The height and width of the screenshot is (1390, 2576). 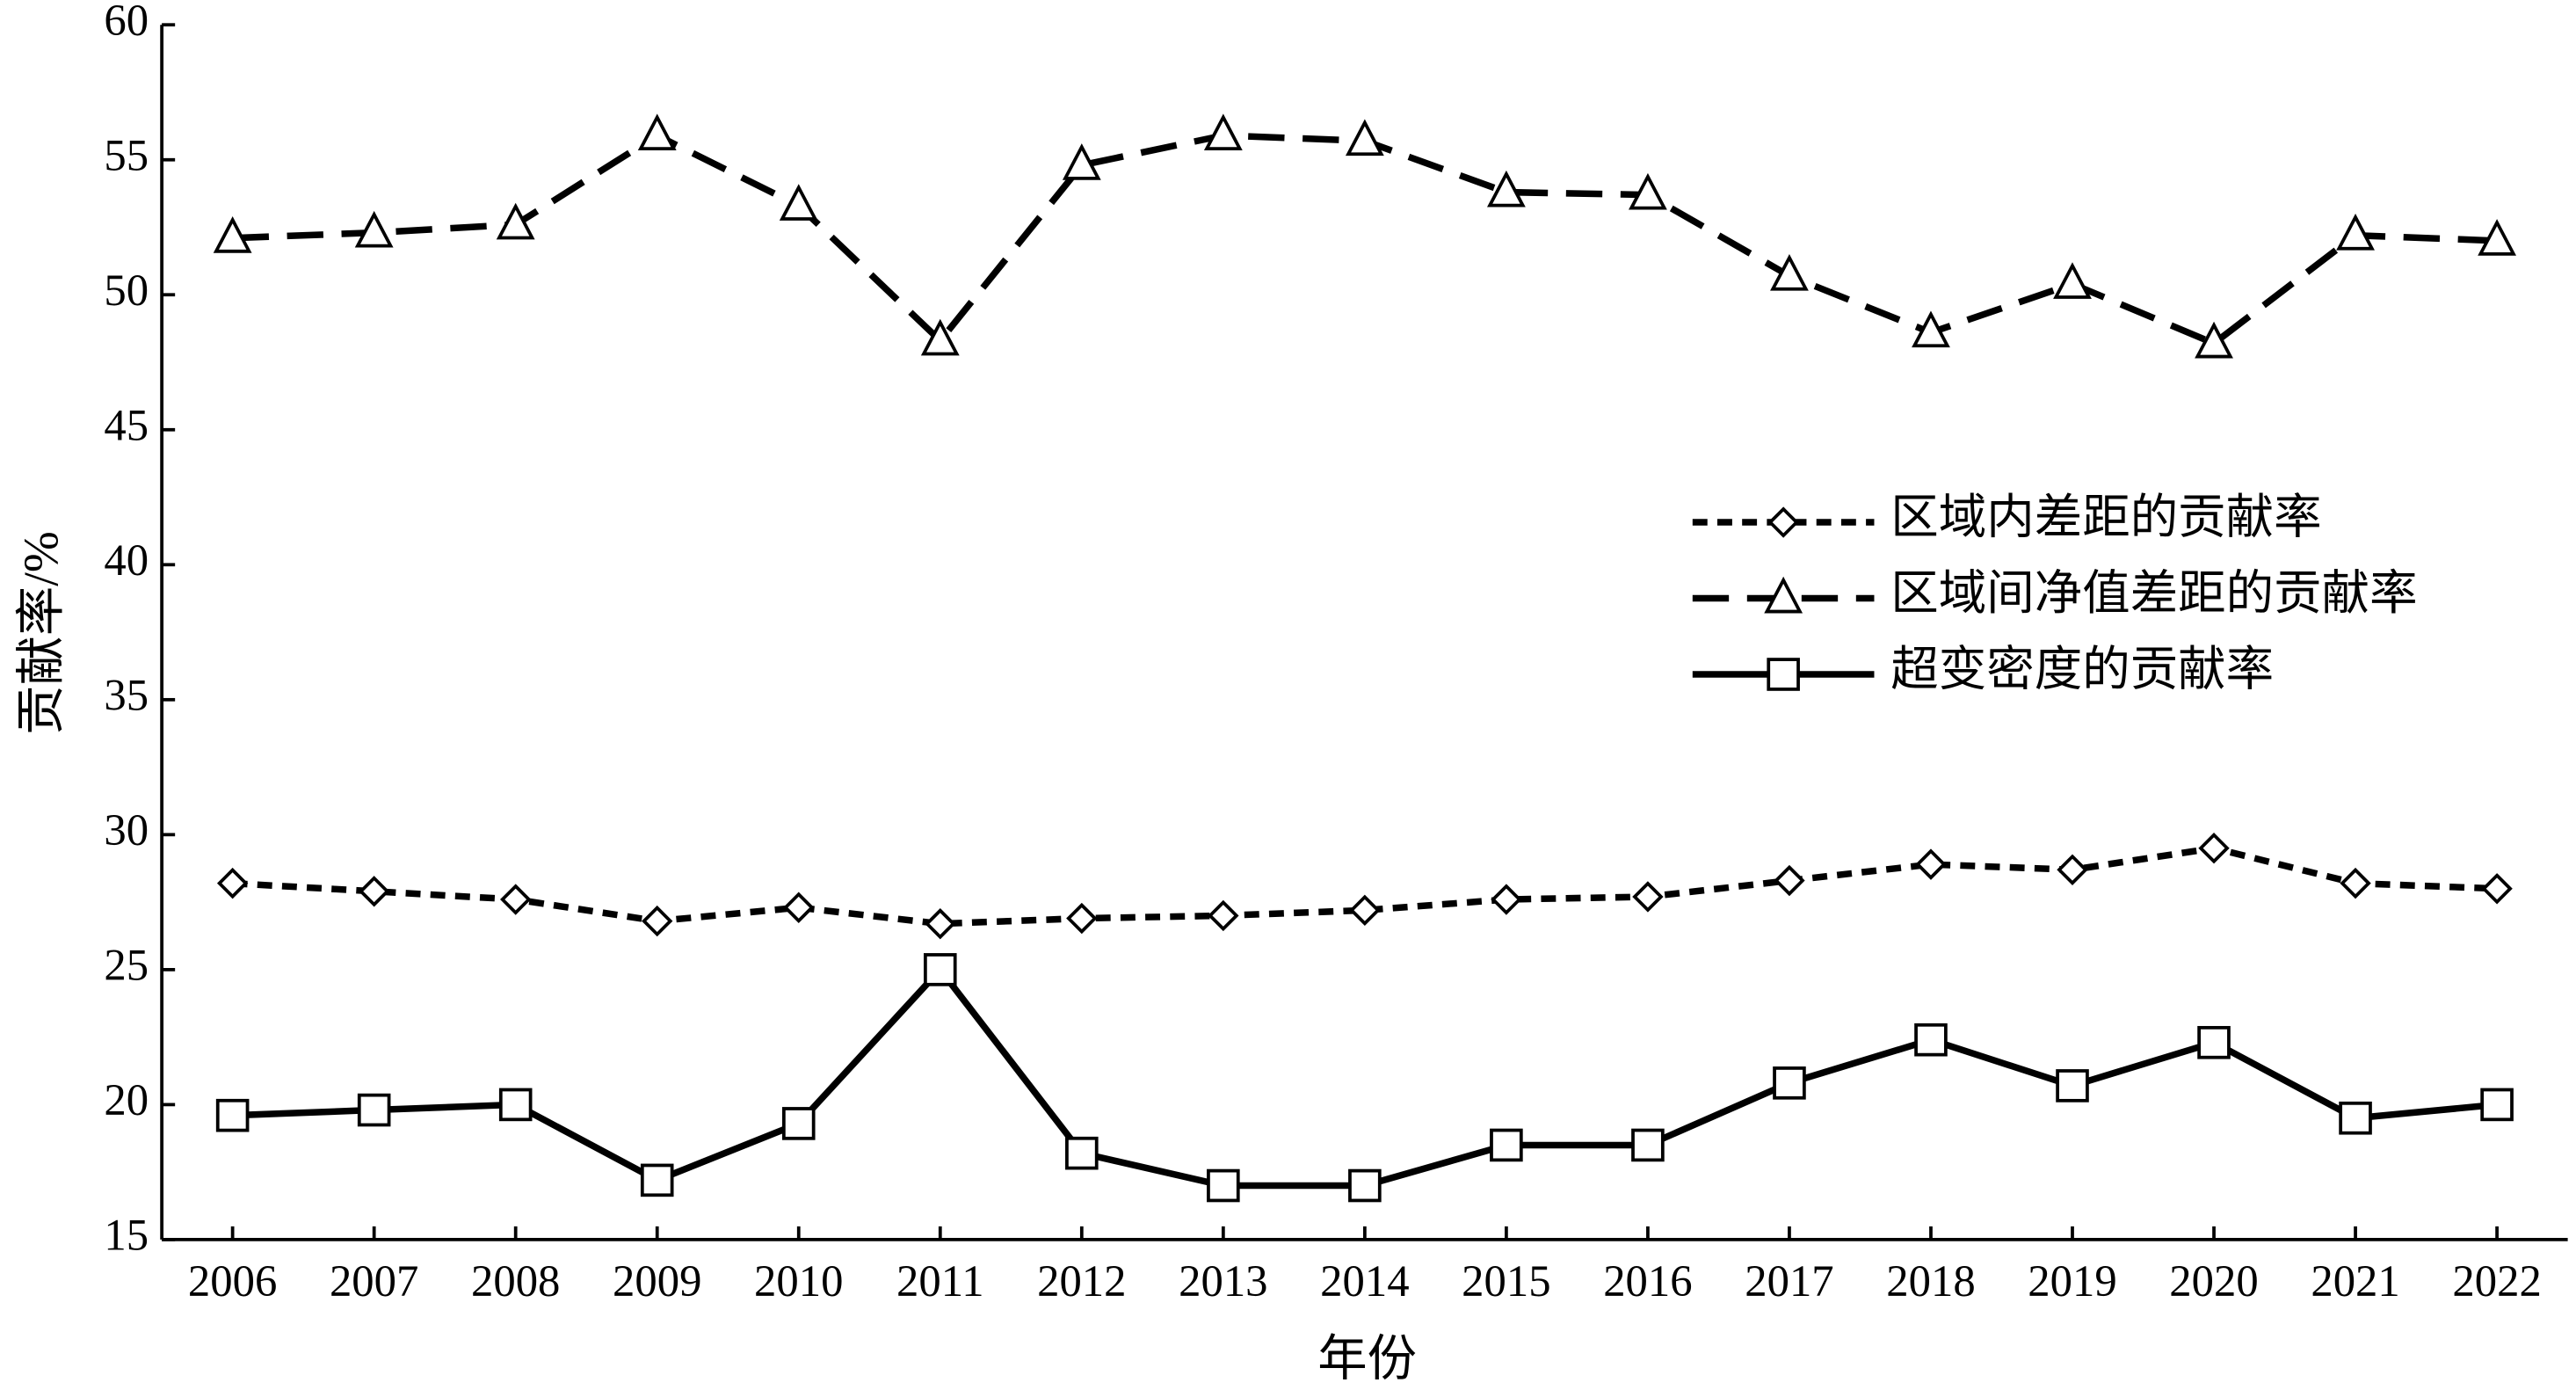 I want to click on x-tick-label: 2010, so click(x=798, y=1281).